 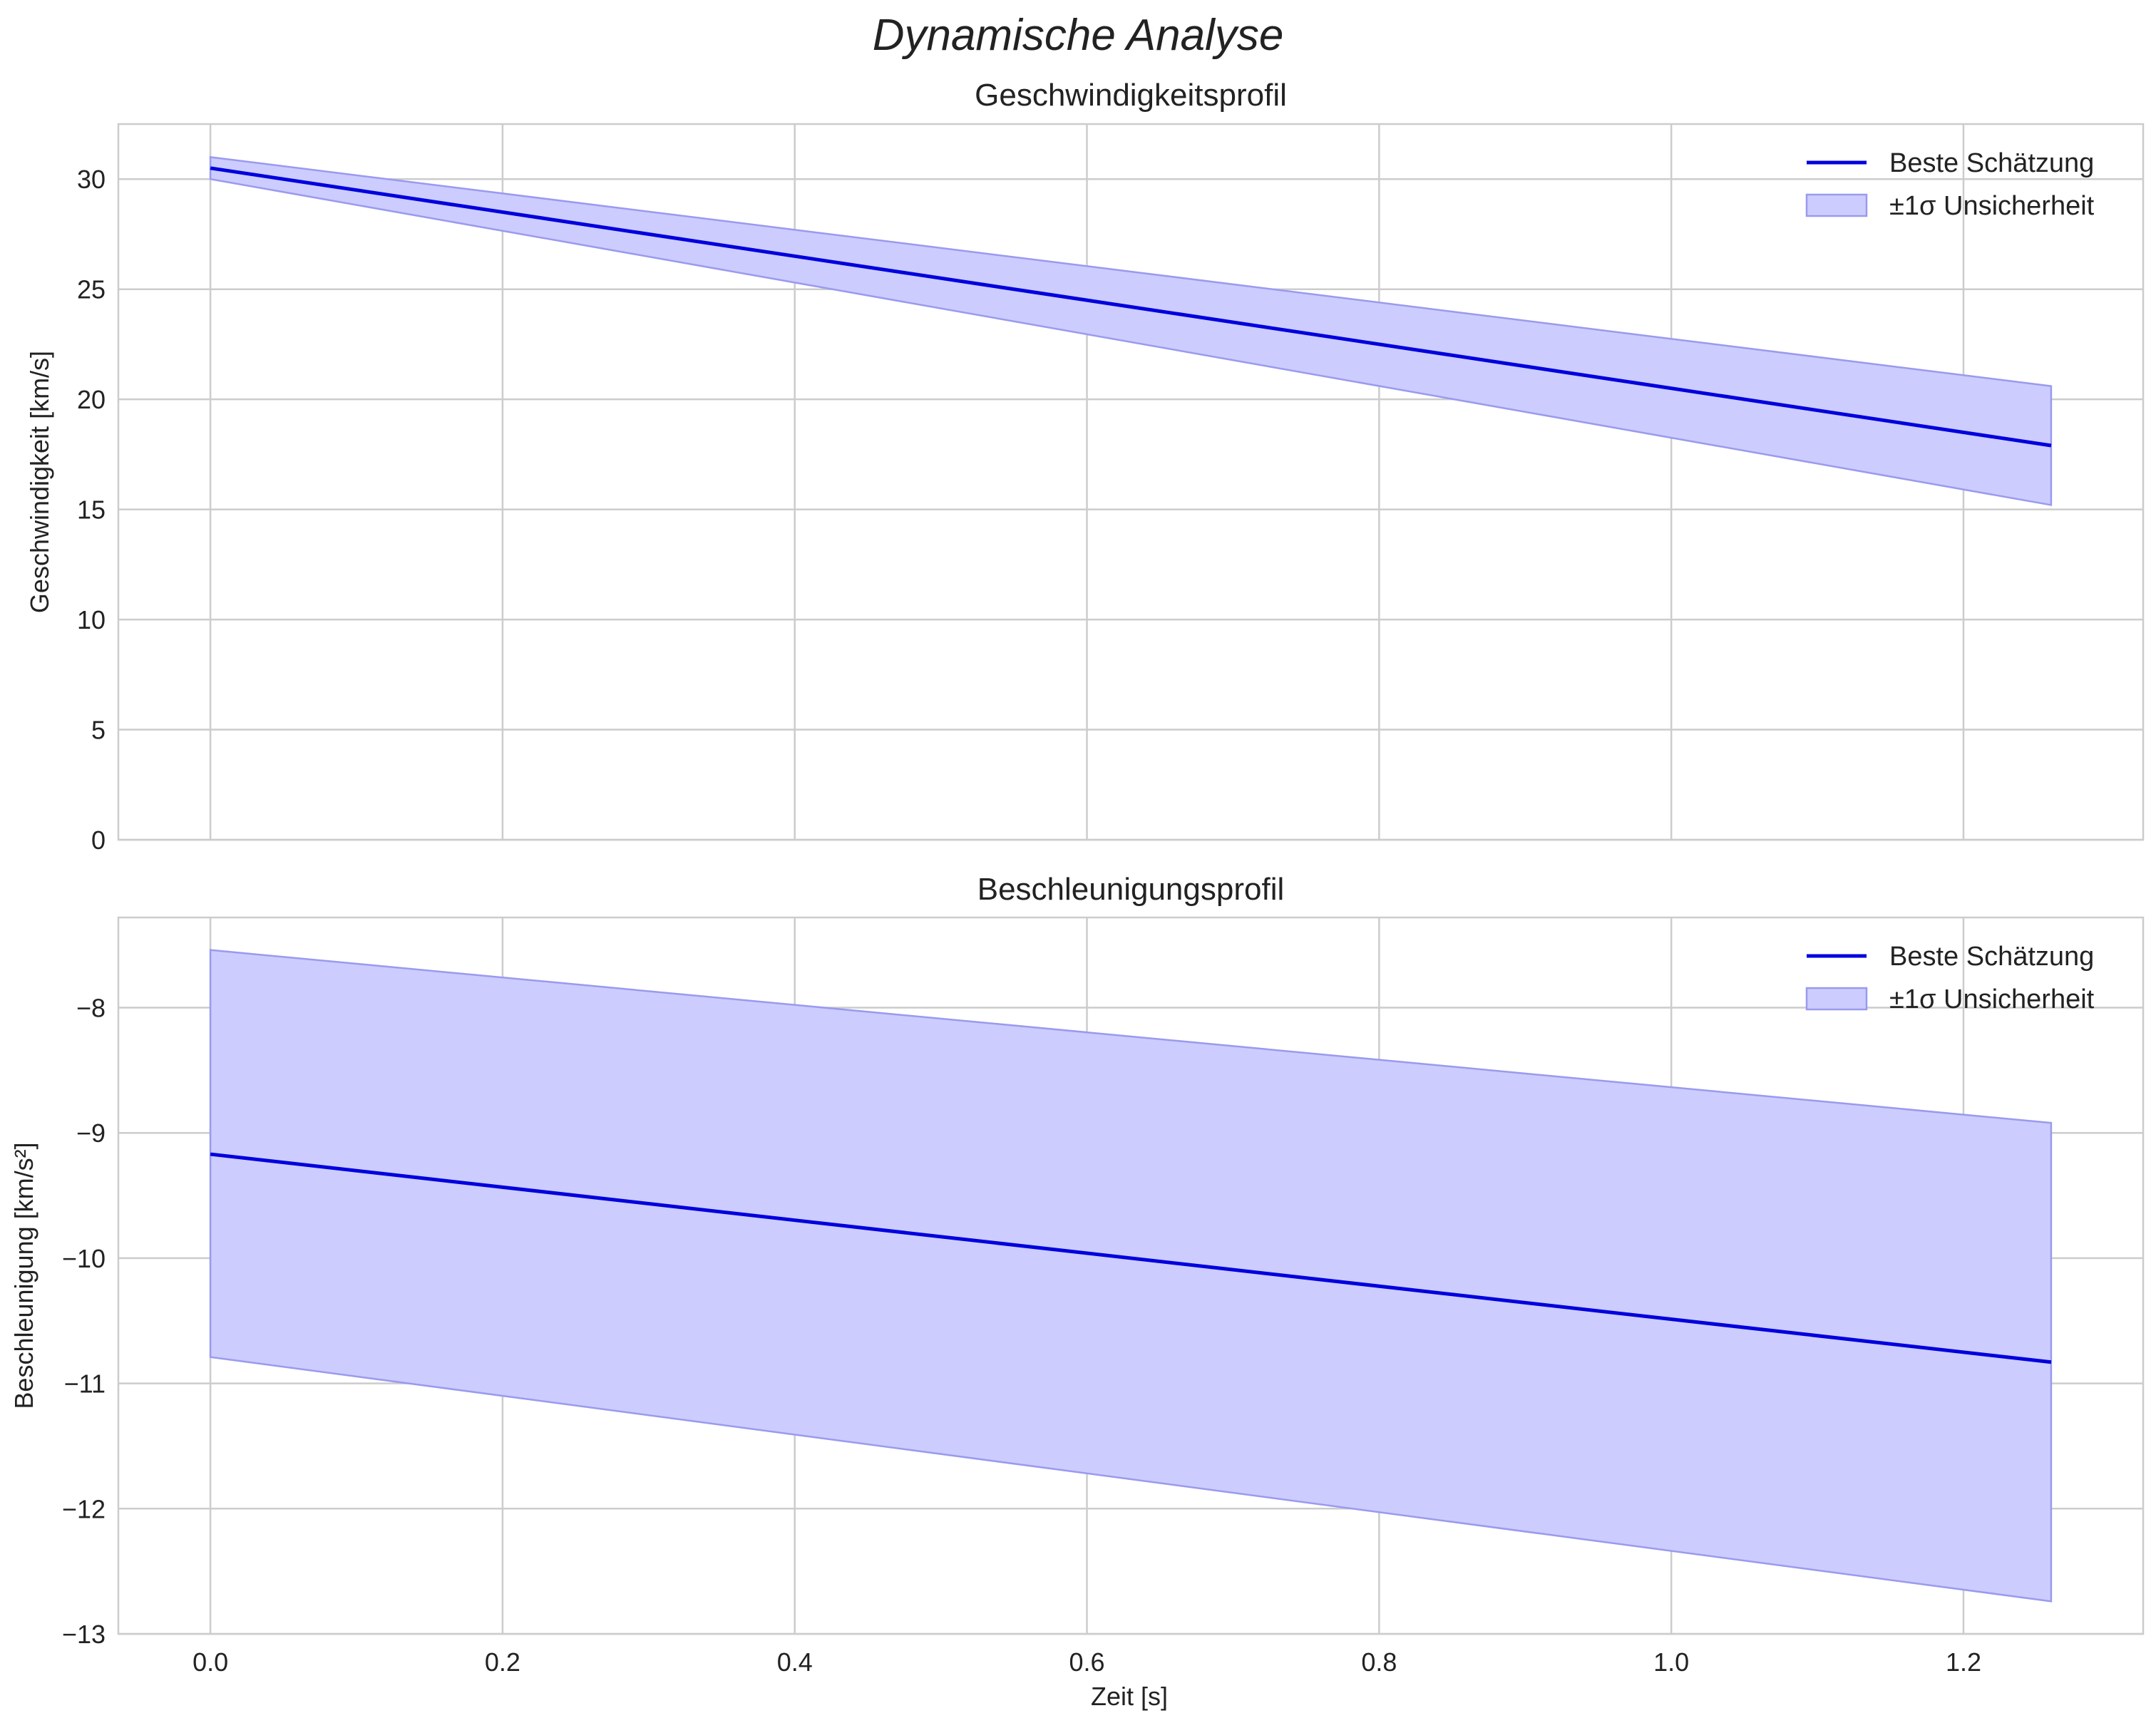 What do you see at coordinates (84, 1634) in the screenshot?
I see `y-tick-label: −13` at bounding box center [84, 1634].